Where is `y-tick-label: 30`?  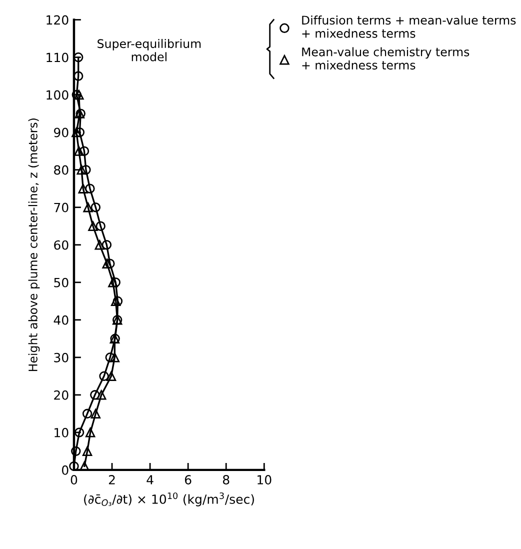 y-tick-label: 30 is located at coordinates (61, 357).